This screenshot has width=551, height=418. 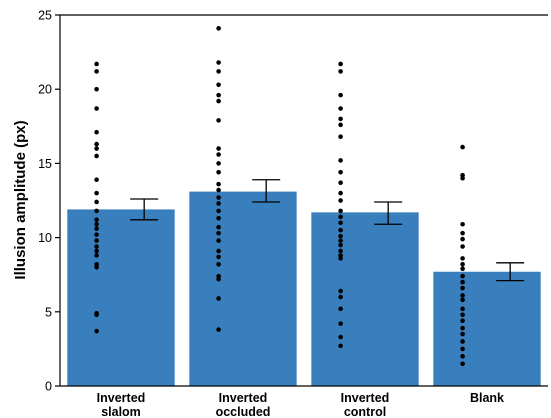 I want to click on y-tick-label-3: 10, so click(x=45, y=238).